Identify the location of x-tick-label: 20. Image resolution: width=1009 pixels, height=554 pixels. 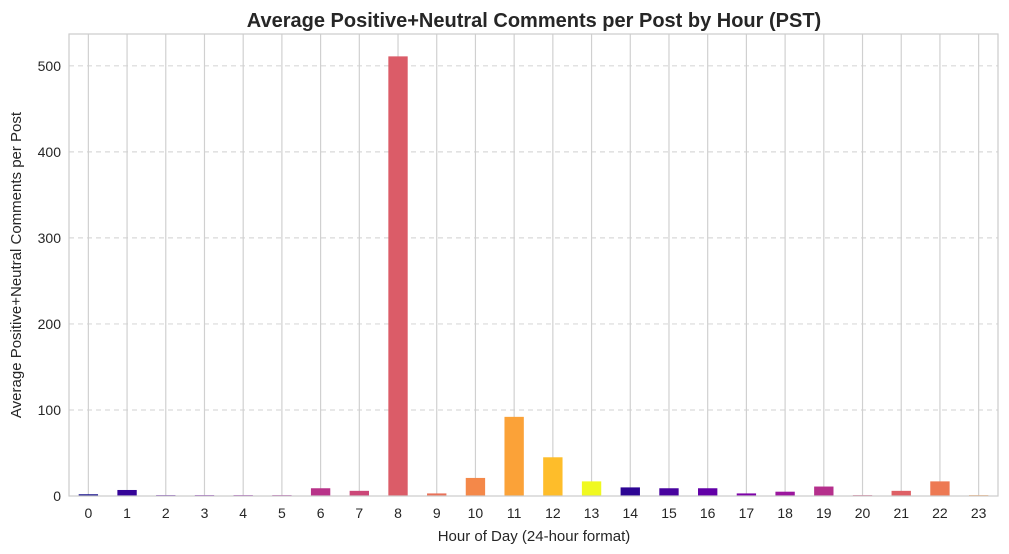
(863, 513).